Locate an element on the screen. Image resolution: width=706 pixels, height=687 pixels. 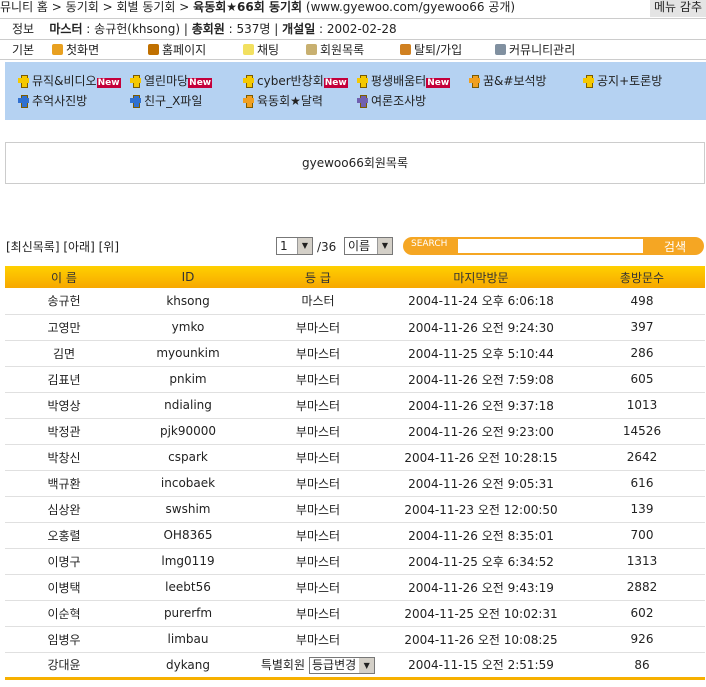
member-id: ymko is located at coordinates (188, 327).